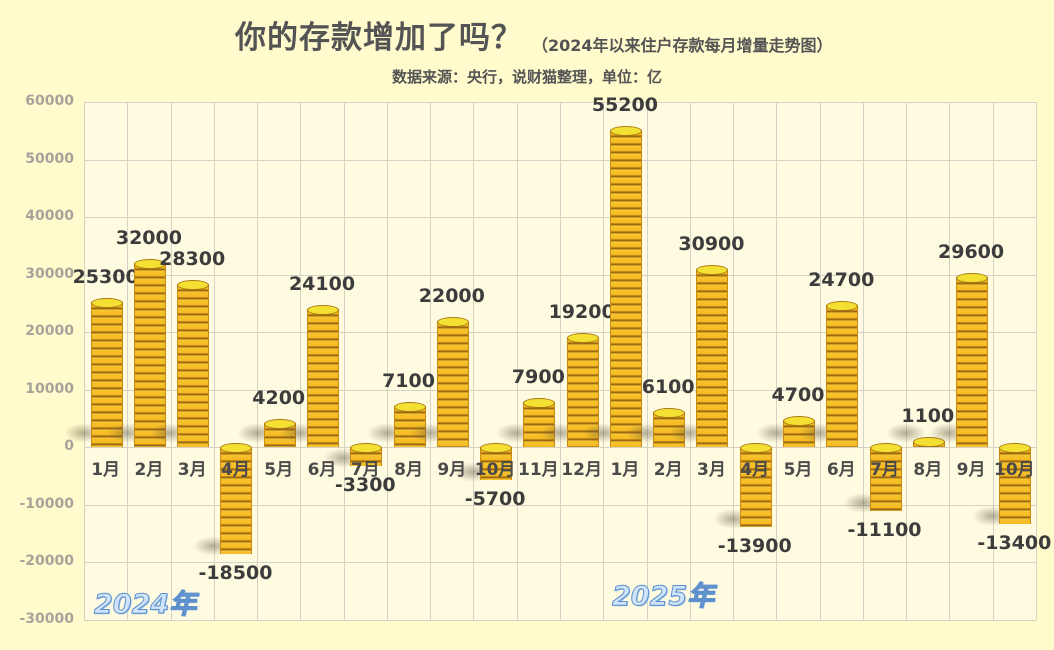 The height and width of the screenshot is (650, 1054). Describe the element at coordinates (148, 238) in the screenshot. I see `data-value-label: 32000` at that location.